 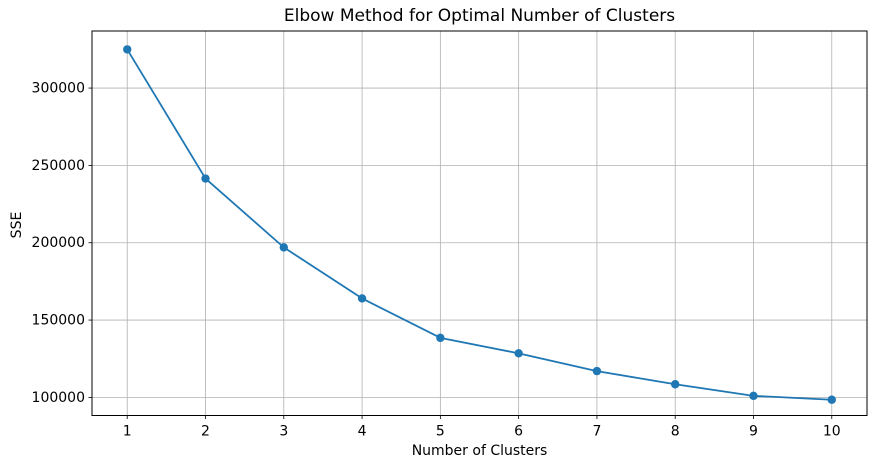 What do you see at coordinates (283, 432) in the screenshot?
I see `x-tick-label: 3` at bounding box center [283, 432].